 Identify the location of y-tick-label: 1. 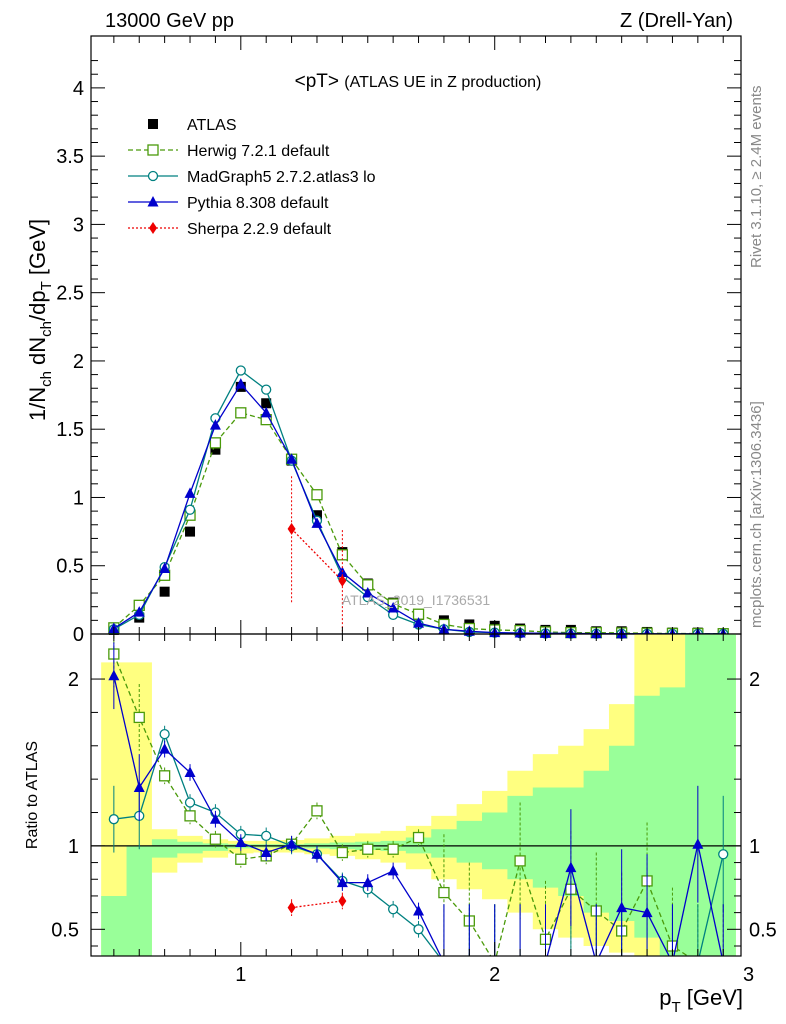
(78, 498).